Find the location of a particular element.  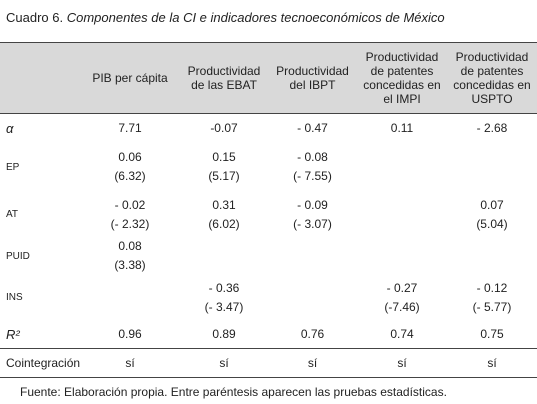

cell: 0.06 (6.32) is located at coordinates (130, 167).